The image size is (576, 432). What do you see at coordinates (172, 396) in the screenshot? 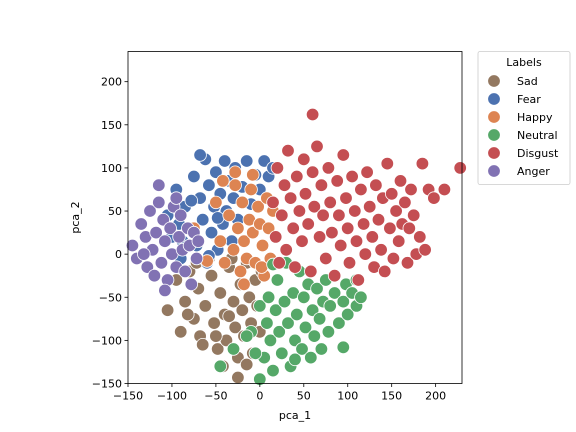
I see `x-tick-label: −100` at bounding box center [172, 396].